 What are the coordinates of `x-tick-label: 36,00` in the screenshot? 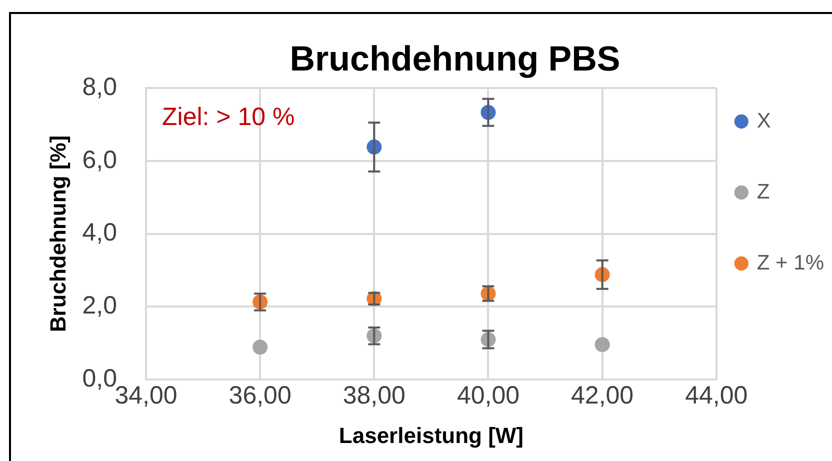 It's located at (260, 395).